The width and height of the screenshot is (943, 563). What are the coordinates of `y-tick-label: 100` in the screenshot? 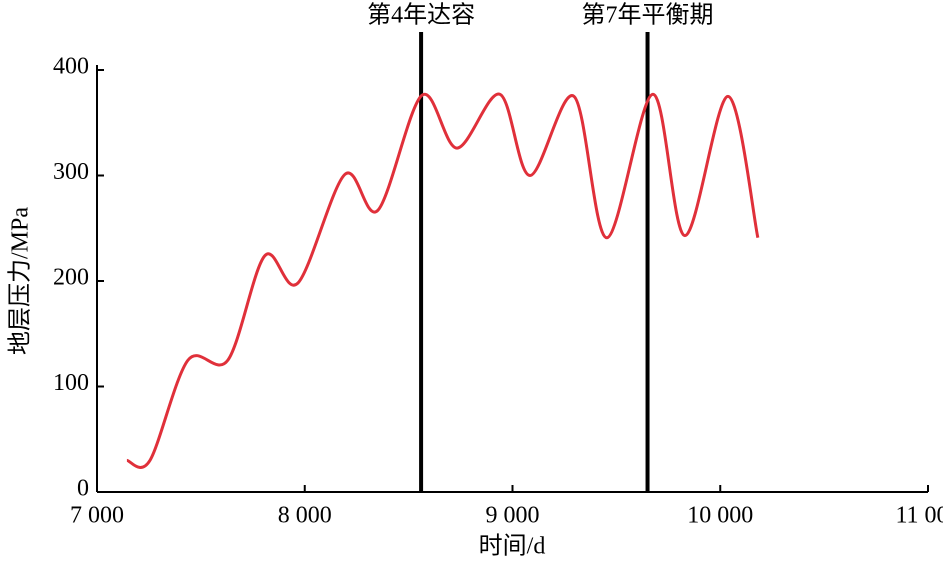 It's located at (71, 383).